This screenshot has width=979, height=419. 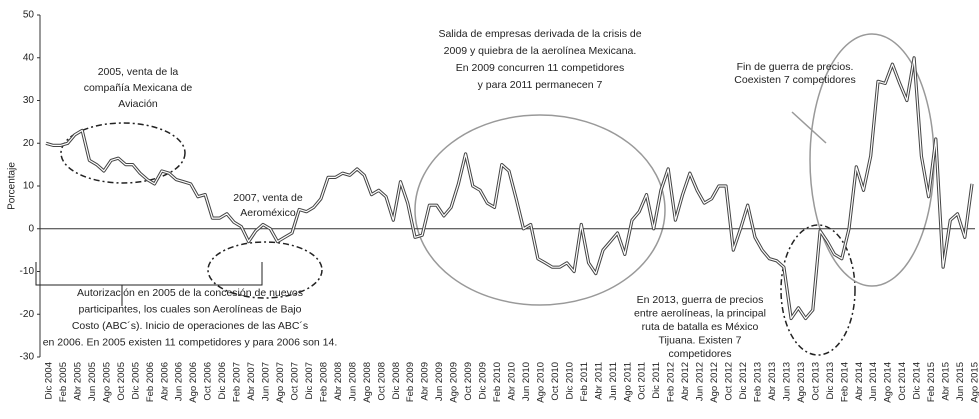 I want to click on y-tick-label: 20, so click(x=29, y=143).